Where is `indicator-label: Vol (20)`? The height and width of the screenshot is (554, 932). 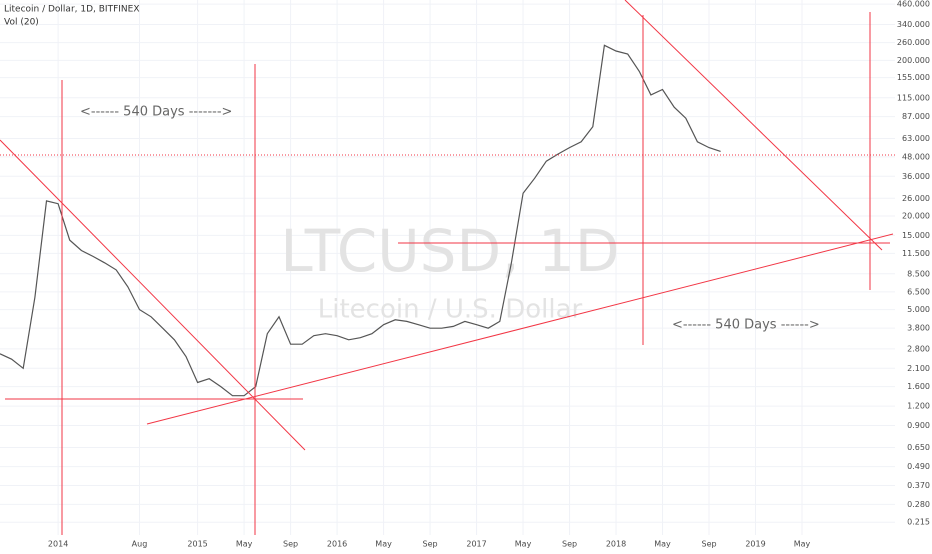
indicator-label: Vol (20) is located at coordinates (21, 23).